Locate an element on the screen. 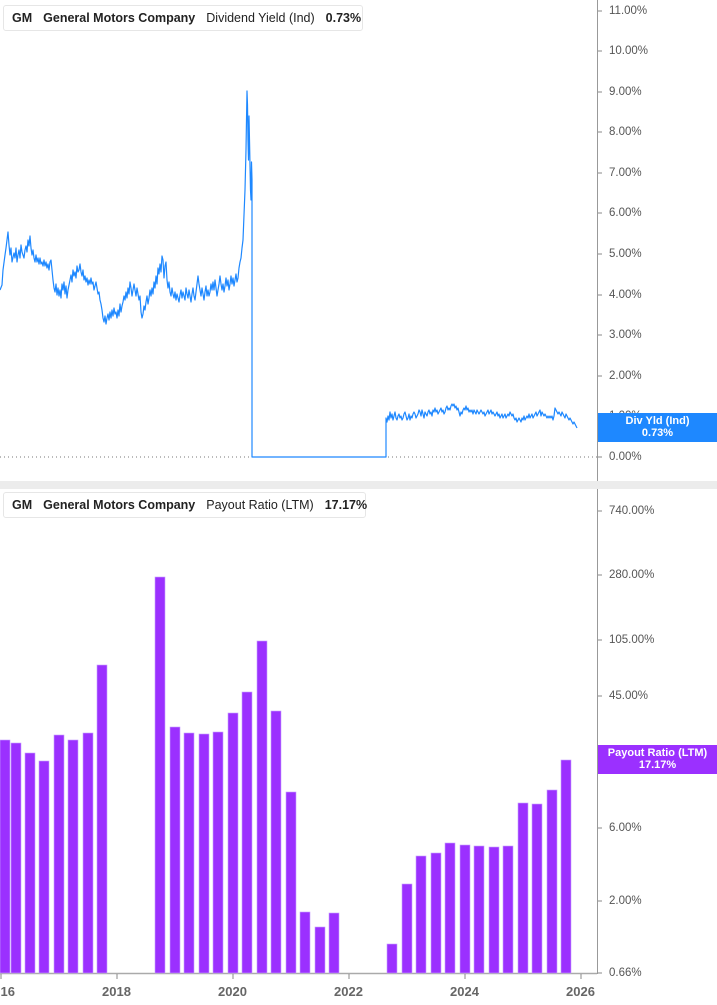 The width and height of the screenshot is (717, 1005). y-tick-label: 11.00% is located at coordinates (628, 11).